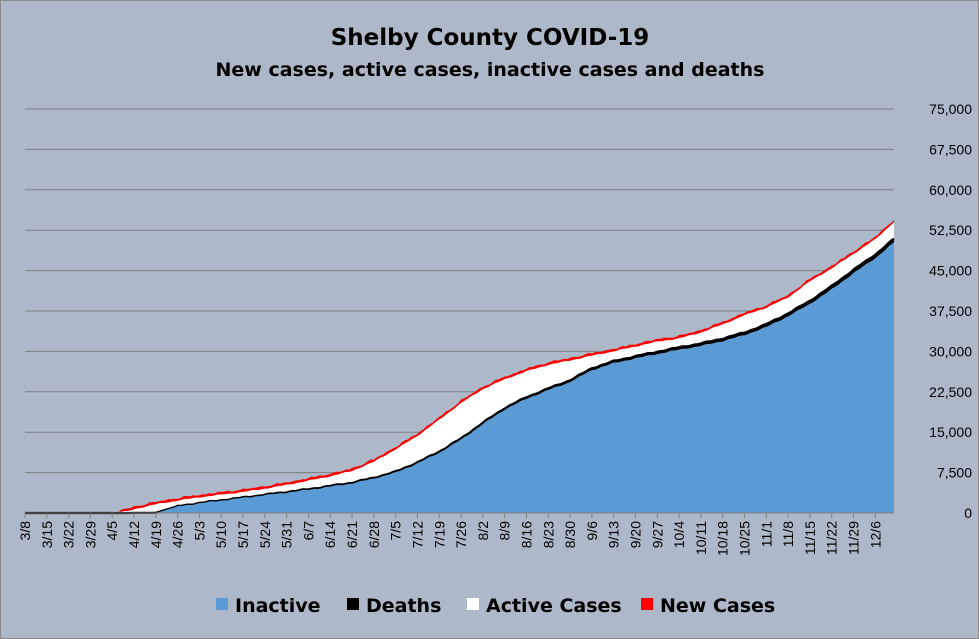 The width and height of the screenshot is (979, 639). What do you see at coordinates (950, 109) in the screenshot?
I see `y-tick-label: 75,000` at bounding box center [950, 109].